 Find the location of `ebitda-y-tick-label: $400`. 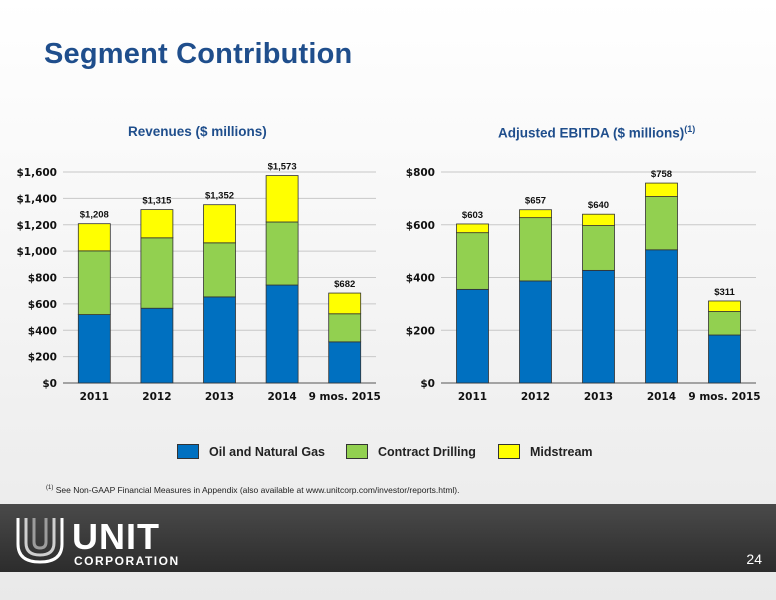

ebitda-y-tick-label: $400 is located at coordinates (420, 279).